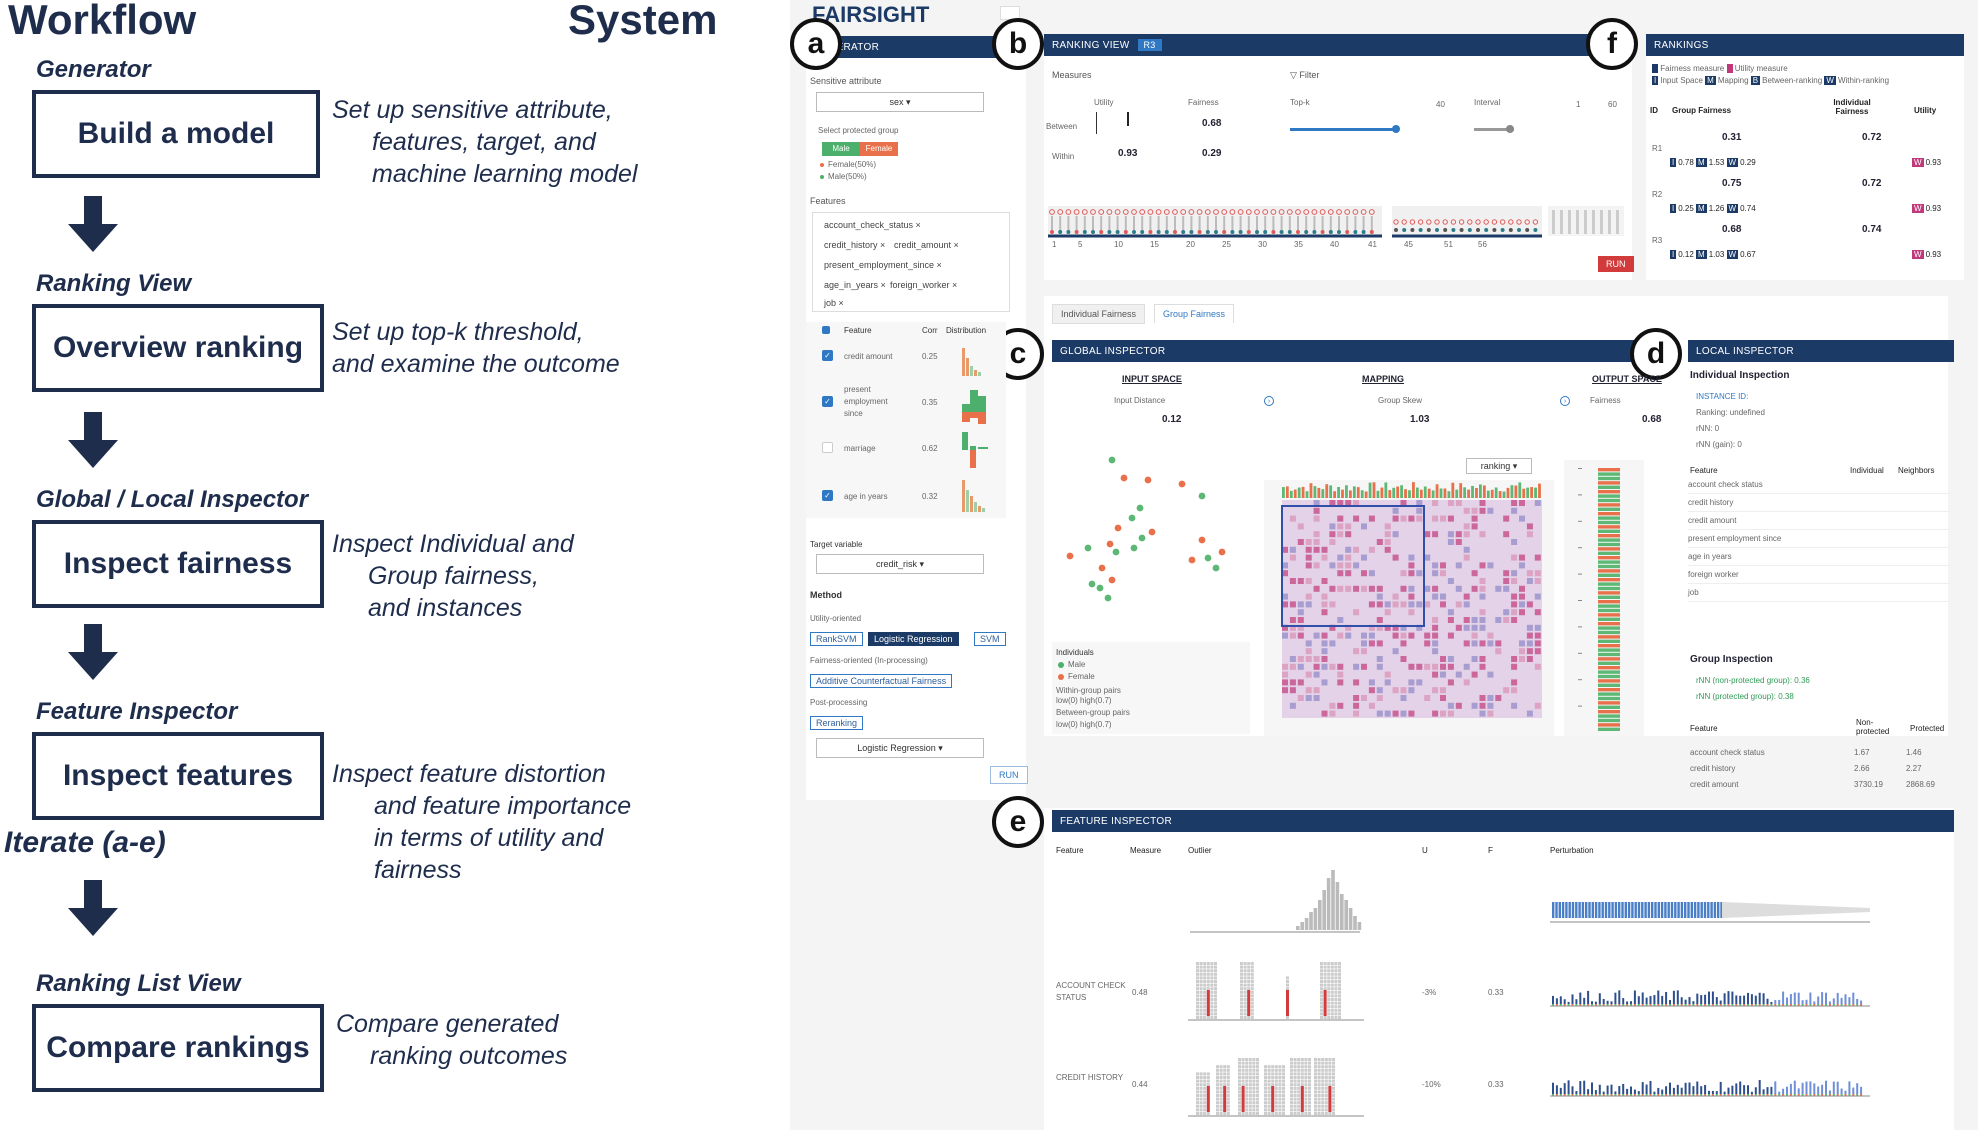  Describe the element at coordinates (869, 660) in the screenshot. I see `fairness-oriented-label: Fairness-oriented (In-processing)` at that location.